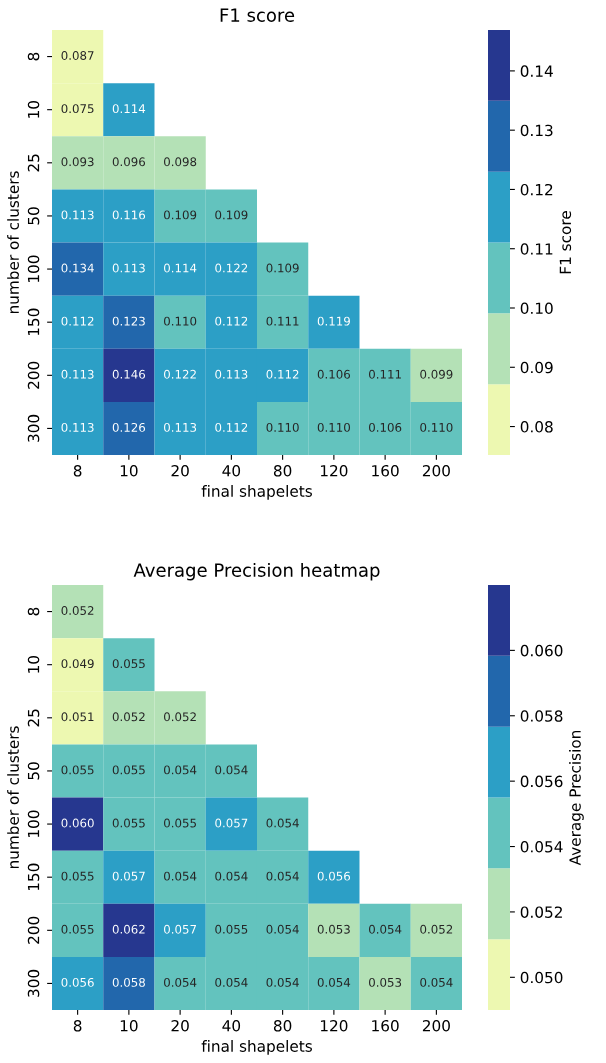 The image size is (606, 1063). I want to click on data-label: 0.056, so click(334, 876).